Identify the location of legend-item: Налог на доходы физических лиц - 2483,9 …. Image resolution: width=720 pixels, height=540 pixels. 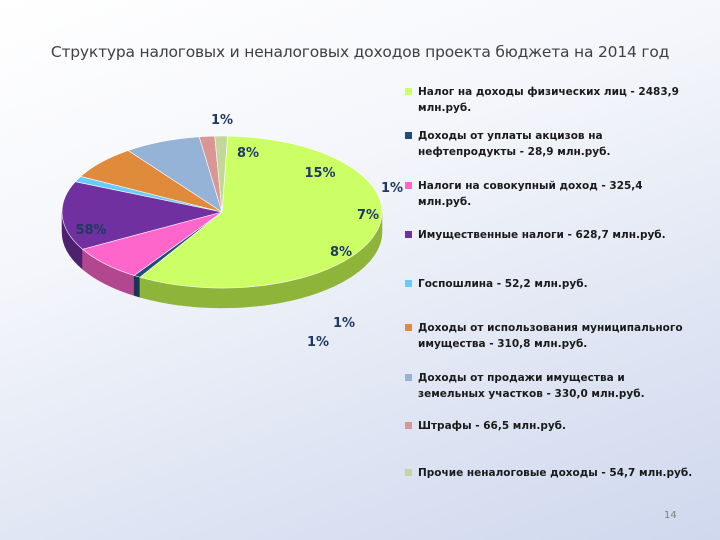
(550, 100).